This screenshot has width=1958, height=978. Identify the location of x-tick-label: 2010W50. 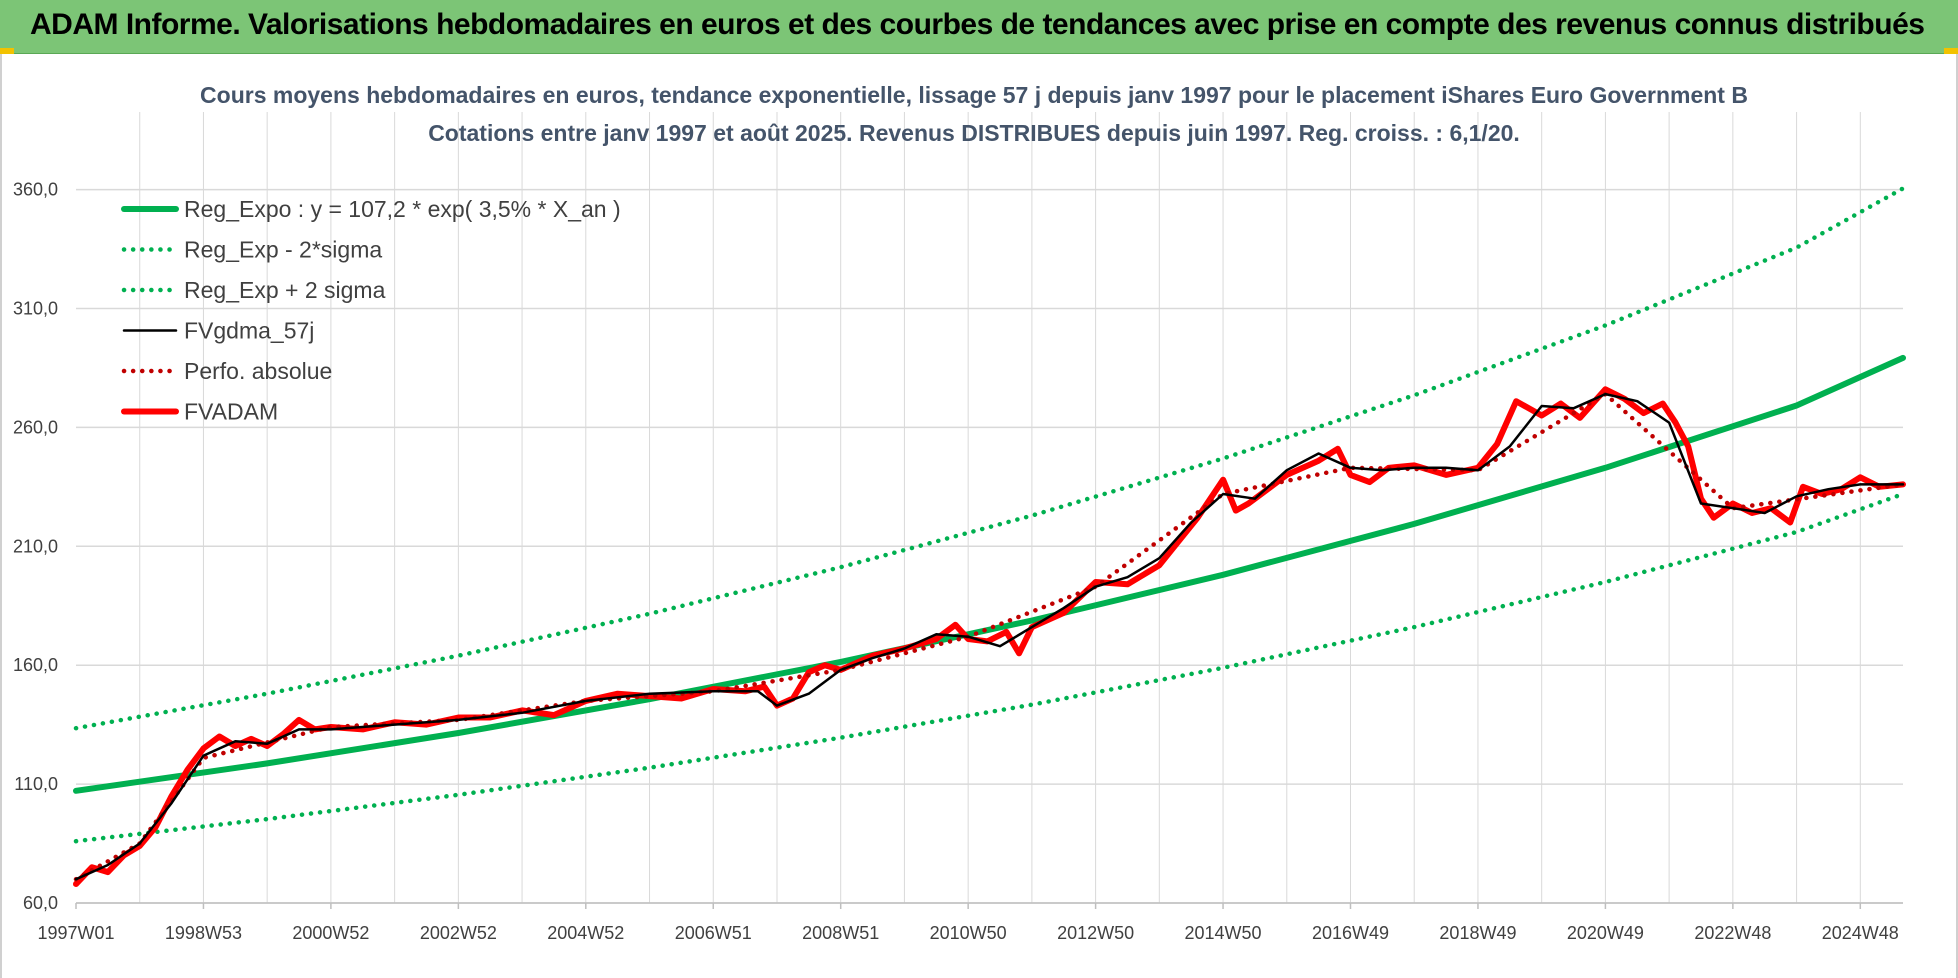
(968, 933).